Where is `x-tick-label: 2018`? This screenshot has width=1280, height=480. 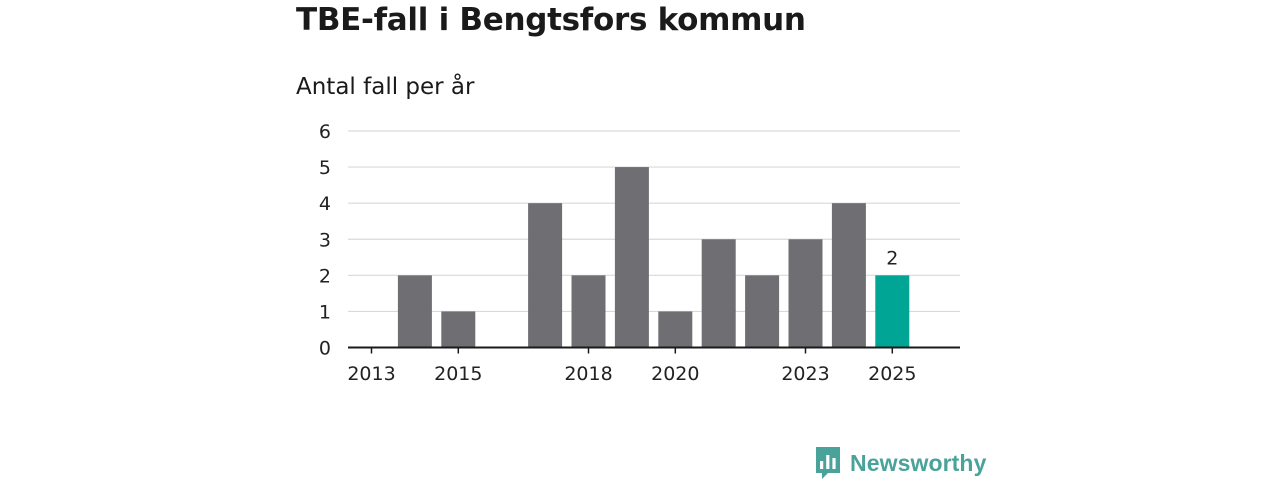 x-tick-label: 2018 is located at coordinates (588, 374).